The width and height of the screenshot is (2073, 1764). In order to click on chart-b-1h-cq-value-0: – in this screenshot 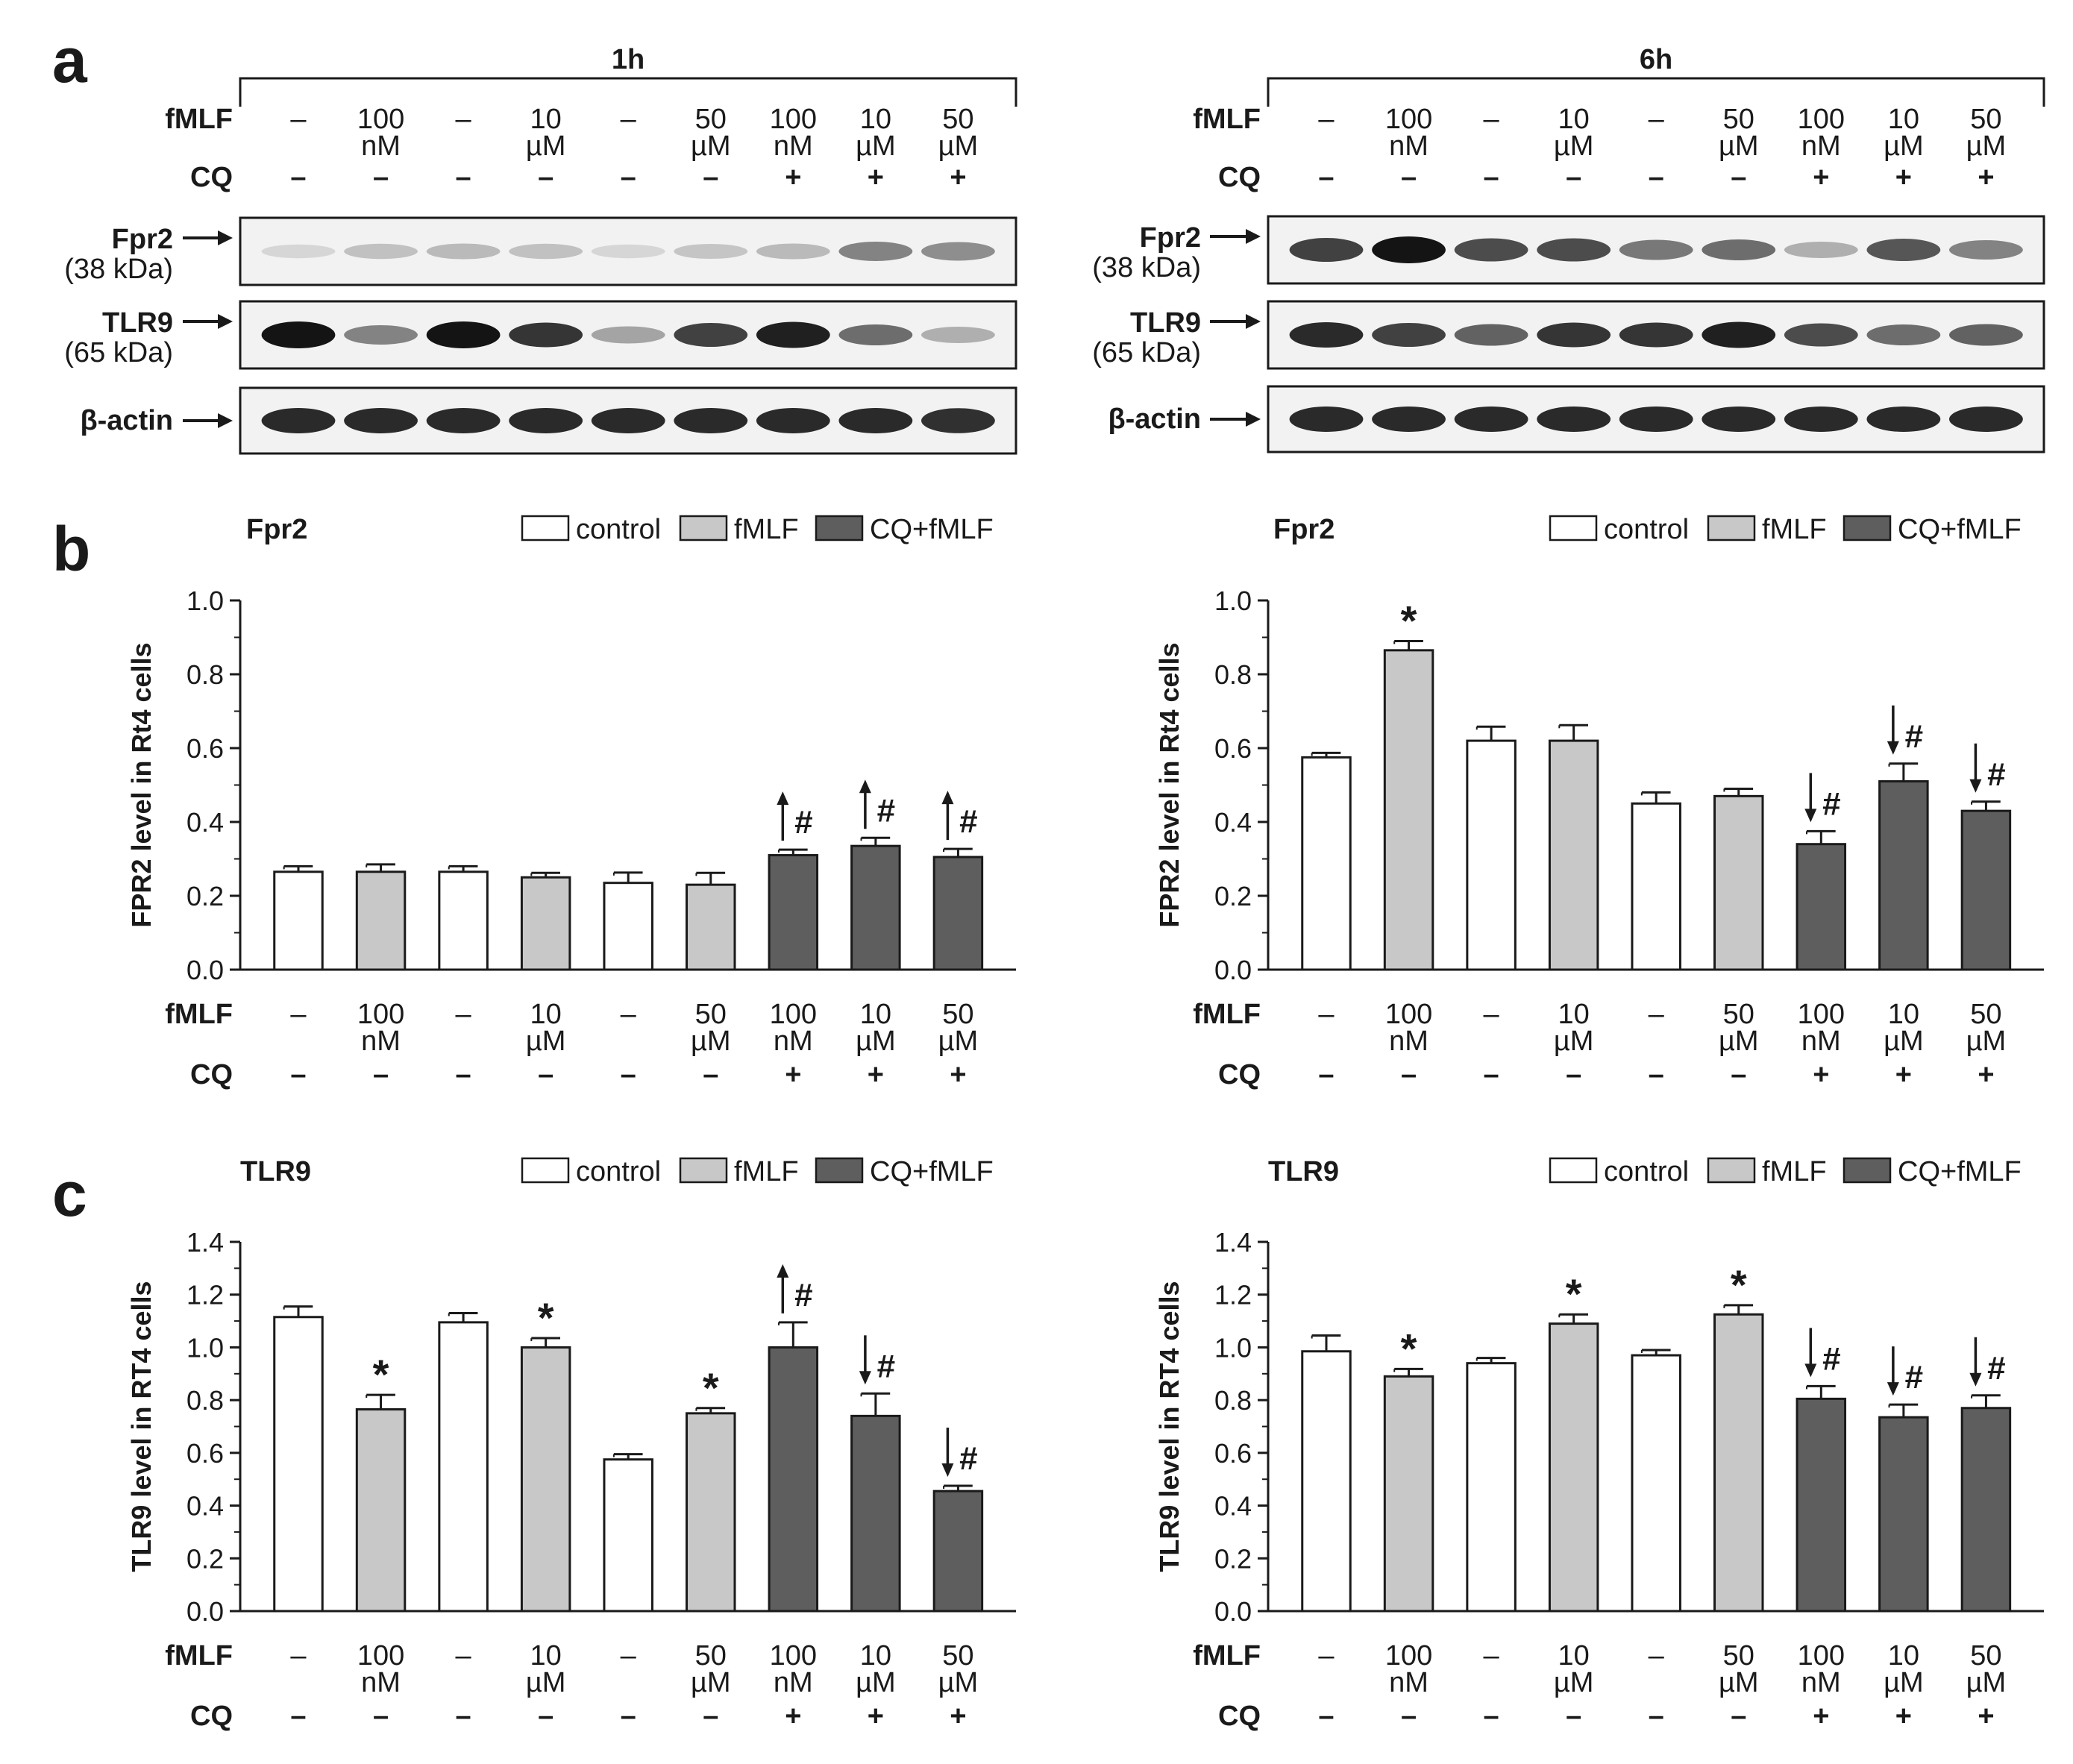, I will do `click(298, 1074)`.